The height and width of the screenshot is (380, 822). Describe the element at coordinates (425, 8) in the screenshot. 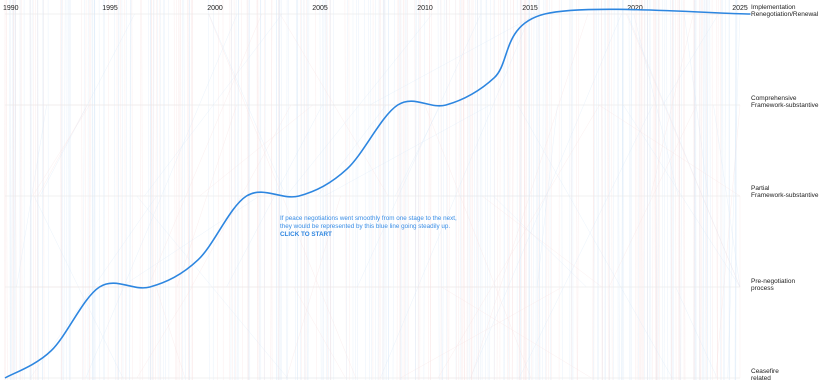

I see `year-tick-label: 2010` at that location.